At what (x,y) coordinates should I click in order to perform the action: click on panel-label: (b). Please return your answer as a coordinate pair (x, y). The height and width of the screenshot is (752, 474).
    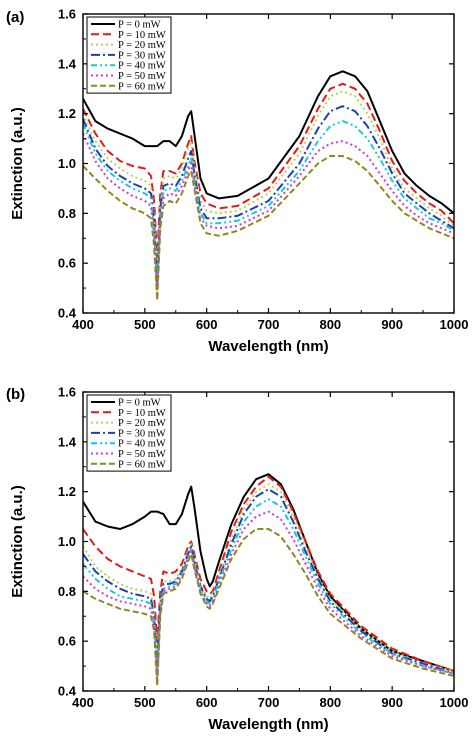
    Looking at the image, I should click on (15, 394).